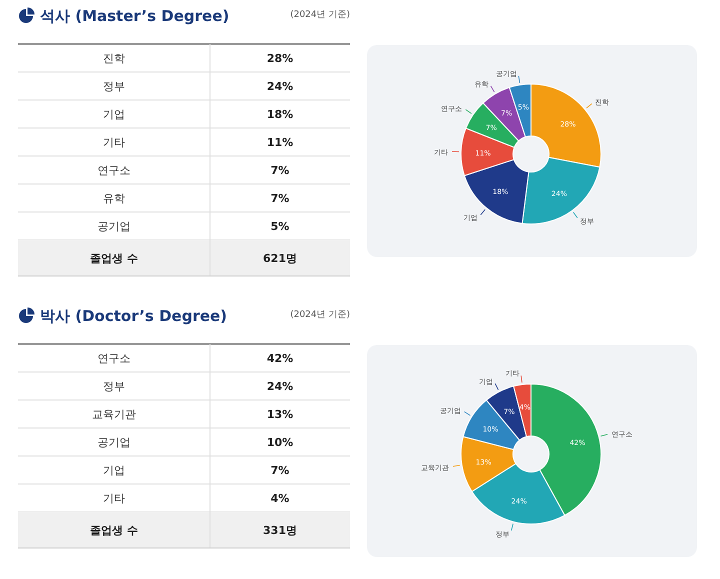 This screenshot has width=720, height=579. What do you see at coordinates (134, 316) in the screenshot?
I see `text: 박사 (Doctor’s Degree)` at bounding box center [134, 316].